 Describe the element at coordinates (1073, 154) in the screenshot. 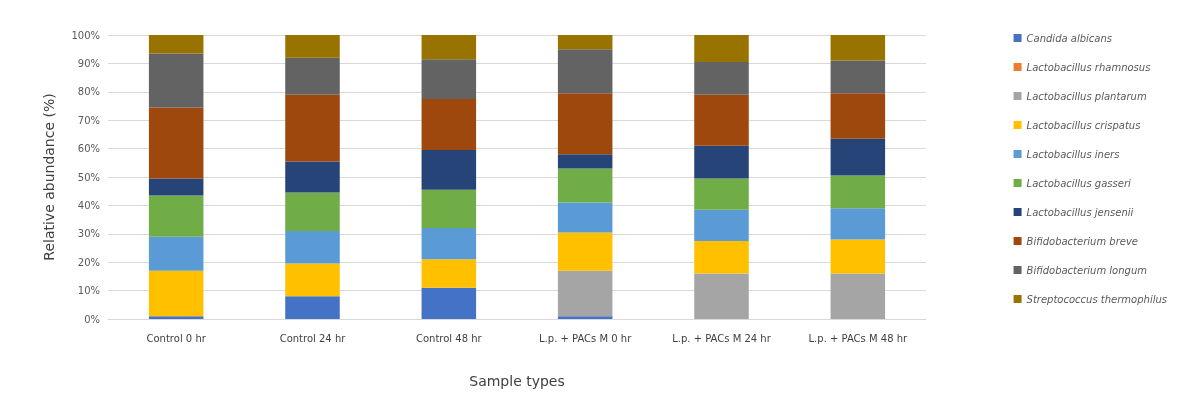

I see `legend-label: Lactobacillus iners` at that location.